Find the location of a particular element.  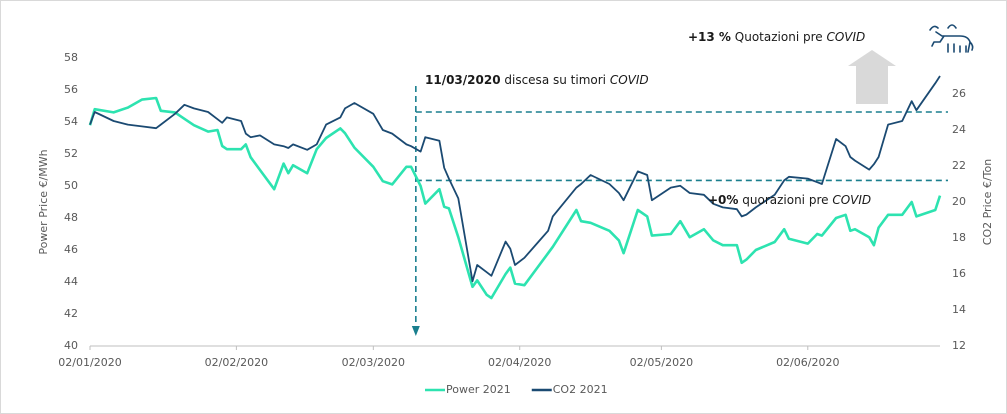

y2-tick-label: 14 is located at coordinates (959, 309).